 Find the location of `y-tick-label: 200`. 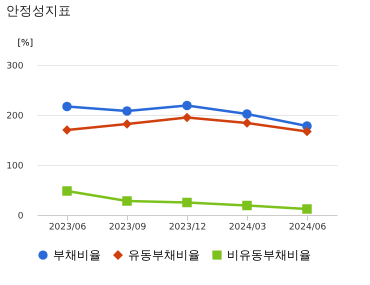

y-tick-label: 200 is located at coordinates (15, 117).